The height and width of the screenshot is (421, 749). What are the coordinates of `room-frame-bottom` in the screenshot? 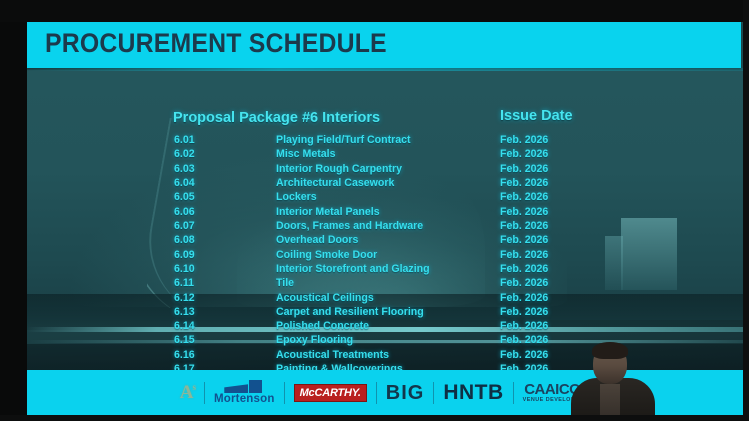 It's located at (374, 418).